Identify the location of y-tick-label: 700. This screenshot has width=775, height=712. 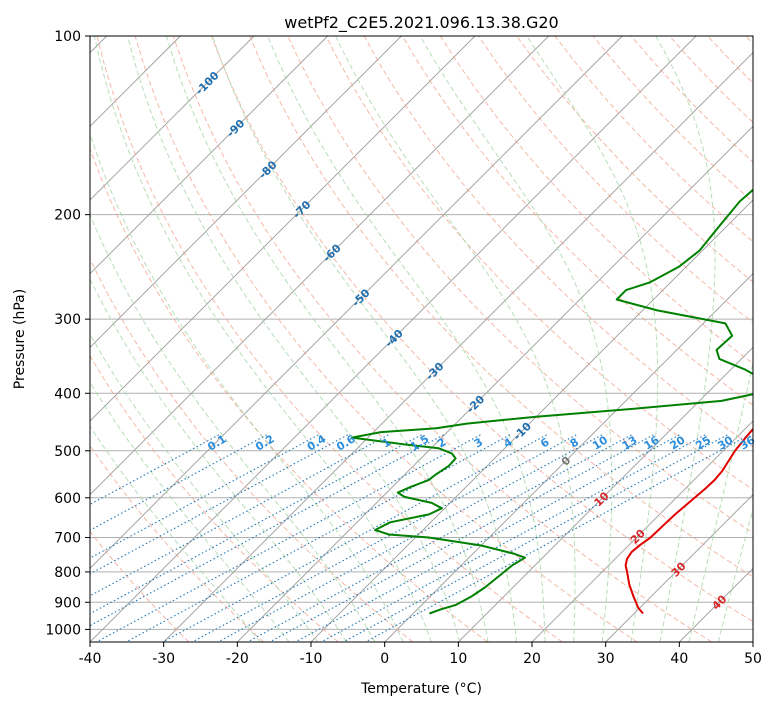
(67, 539).